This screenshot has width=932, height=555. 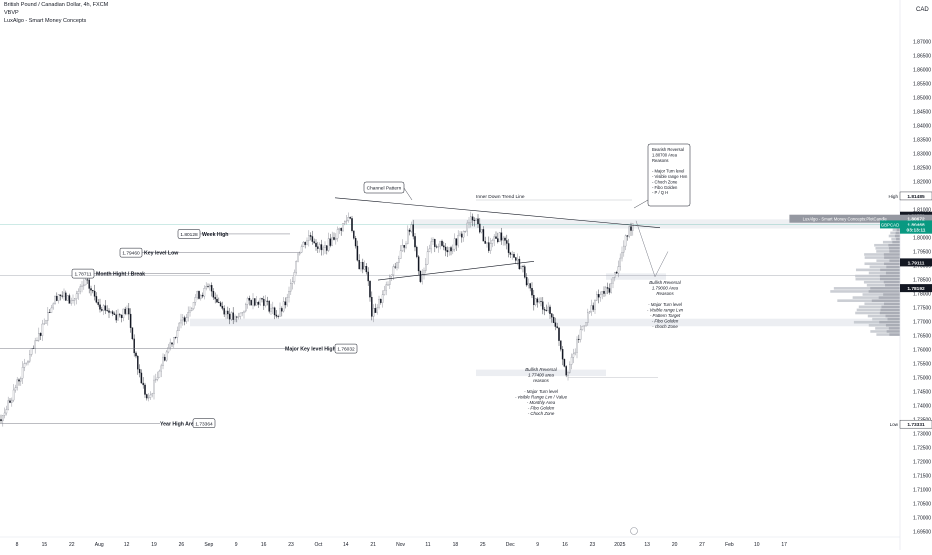 I want to click on price-tick: 1.87000, so click(x=922, y=43).